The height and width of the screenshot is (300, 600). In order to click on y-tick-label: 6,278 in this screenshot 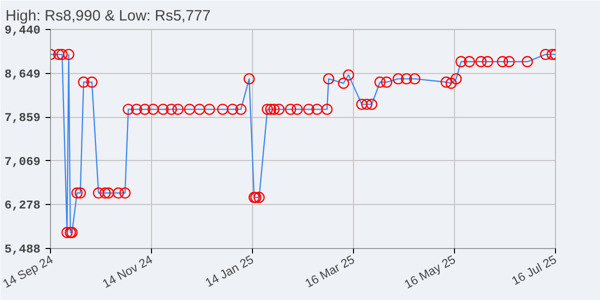, I will do `click(22, 205)`.